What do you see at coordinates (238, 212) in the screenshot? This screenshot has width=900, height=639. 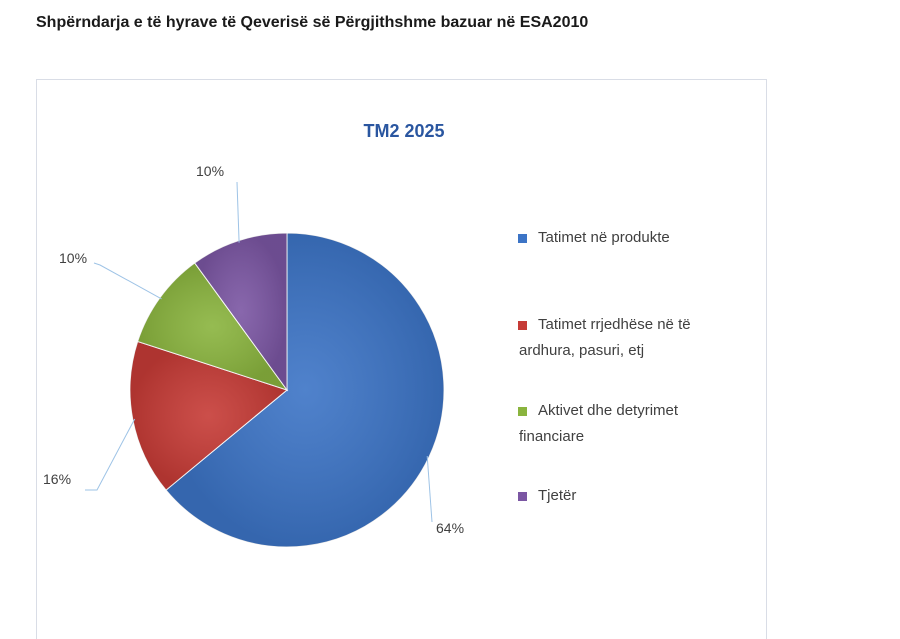 I see `leader-line-tjeter` at bounding box center [238, 212].